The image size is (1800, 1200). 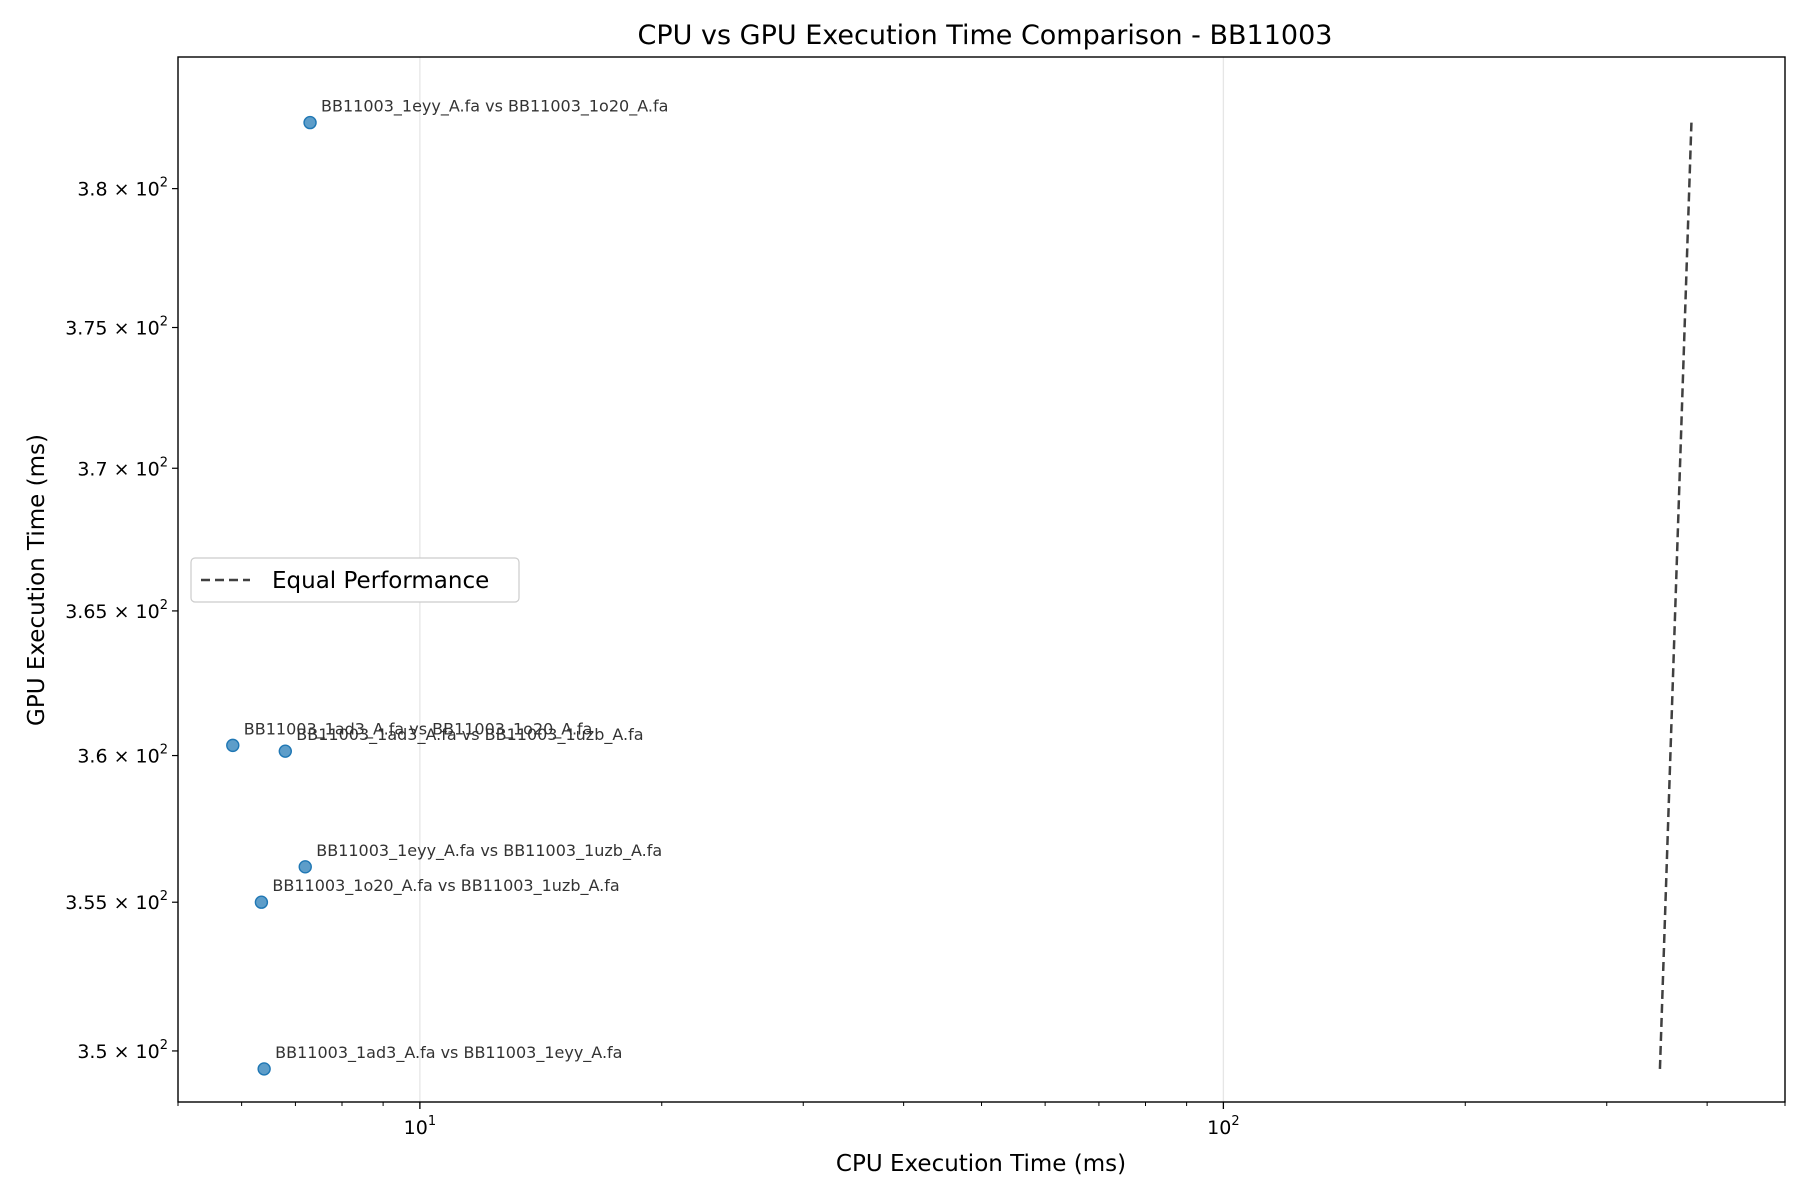 What do you see at coordinates (116, 901) in the screenshot?
I see `y-tick-label: 3.55 × 10²` at bounding box center [116, 901].